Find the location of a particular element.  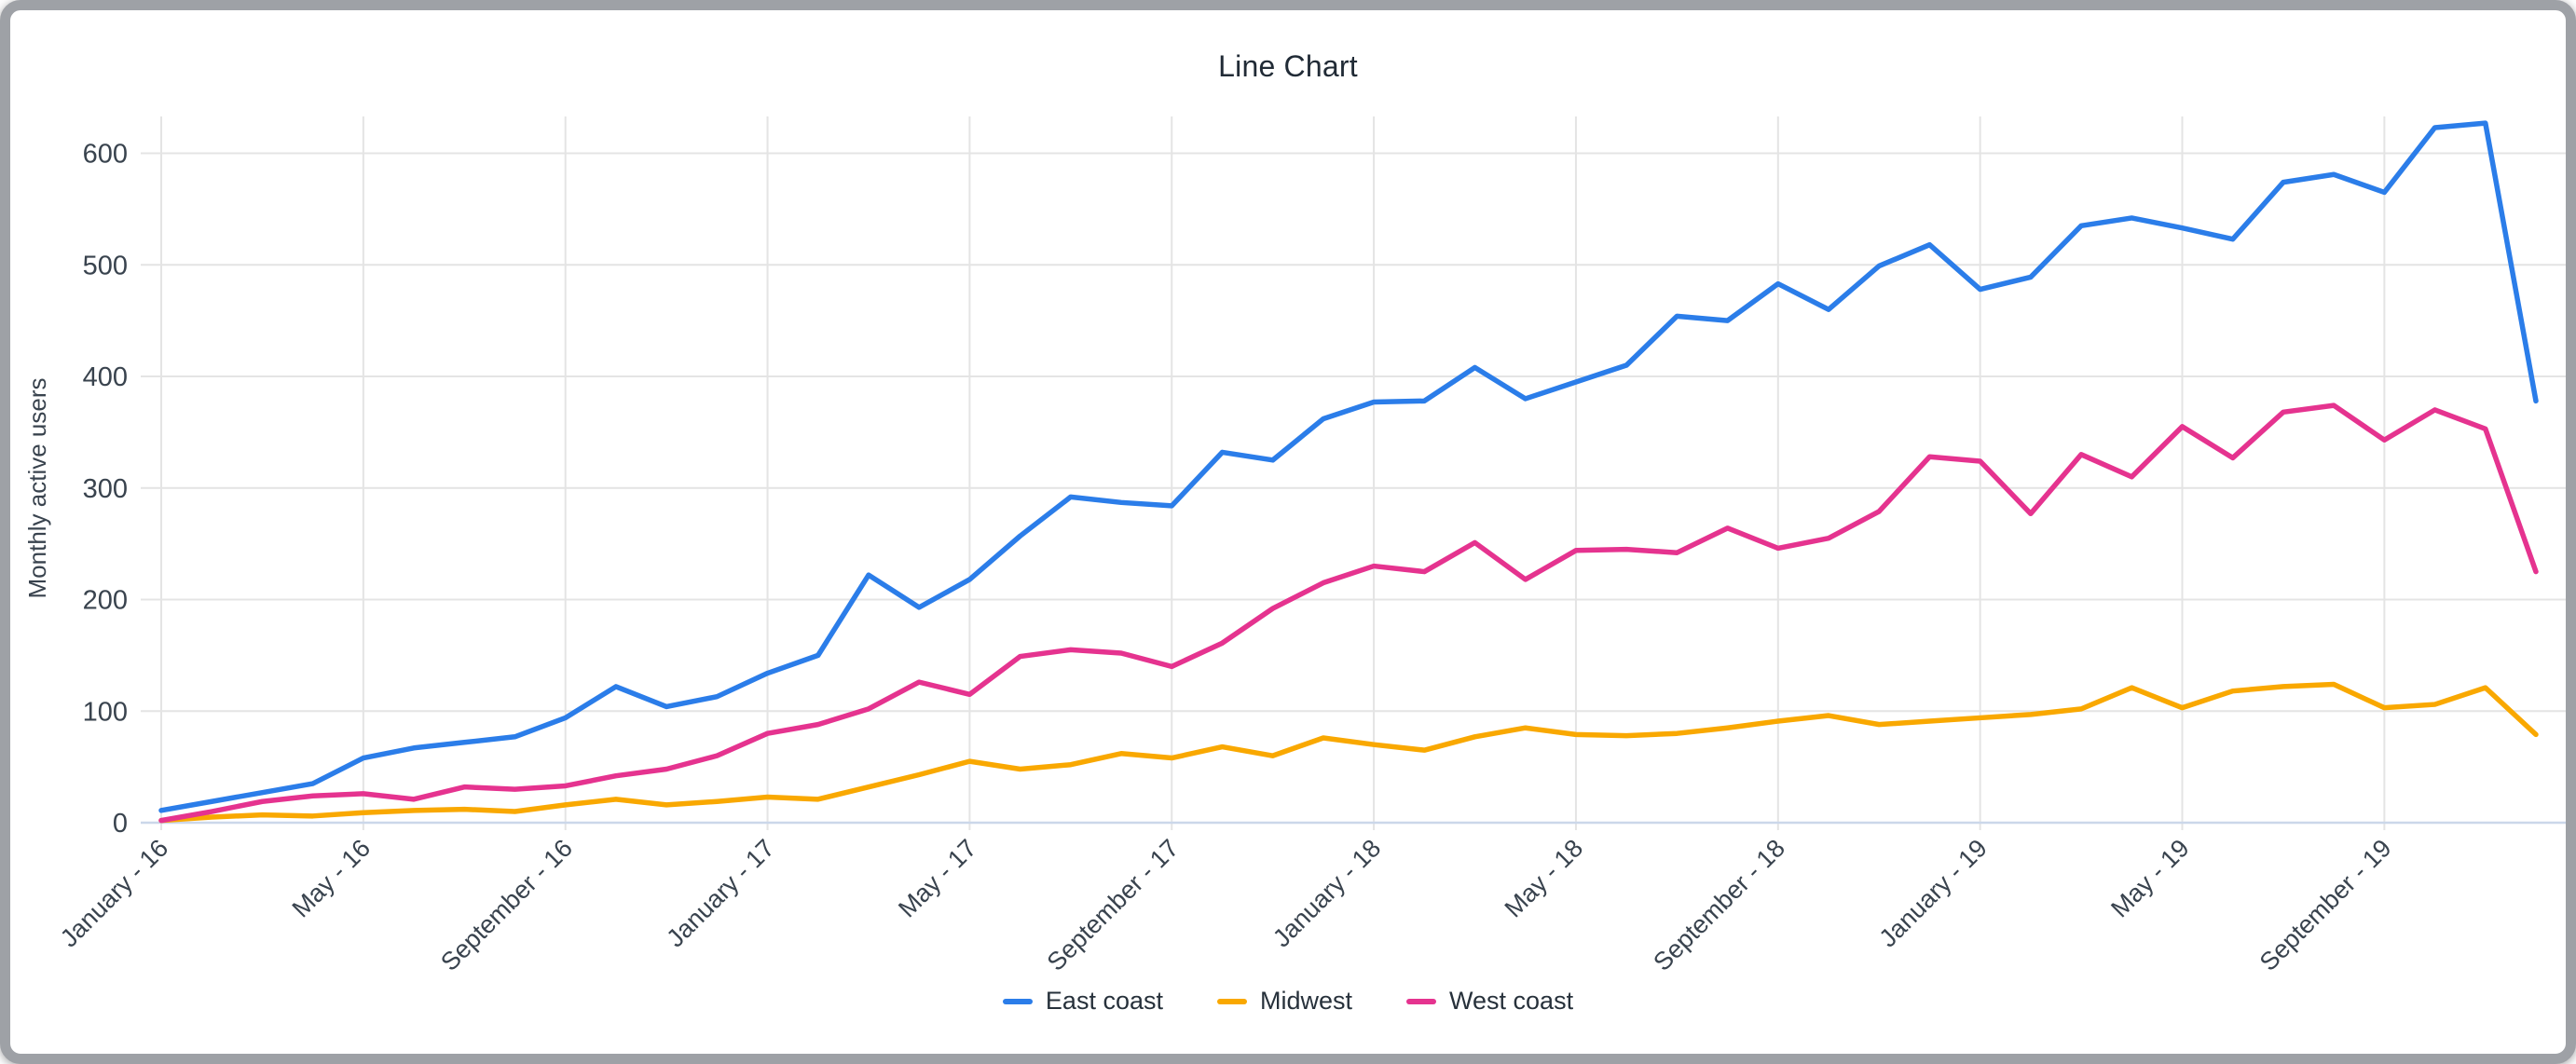

y-axis-title: Monthly active users is located at coordinates (37, 489).